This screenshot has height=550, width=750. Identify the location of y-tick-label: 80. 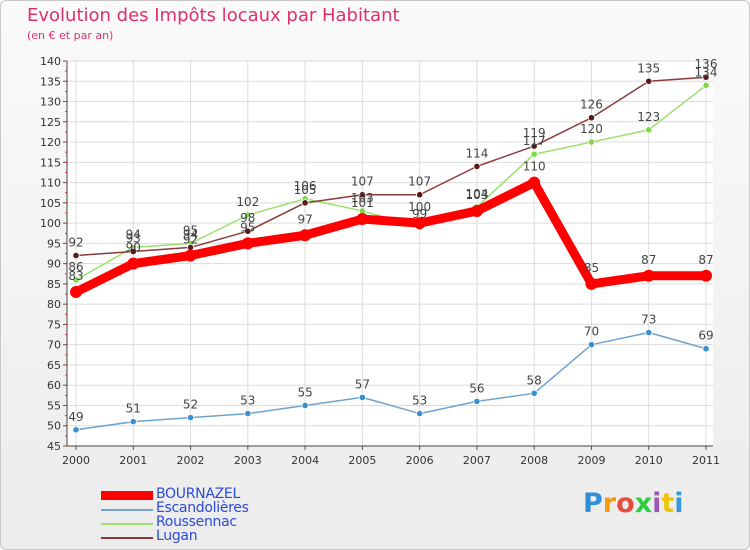
(54, 304).